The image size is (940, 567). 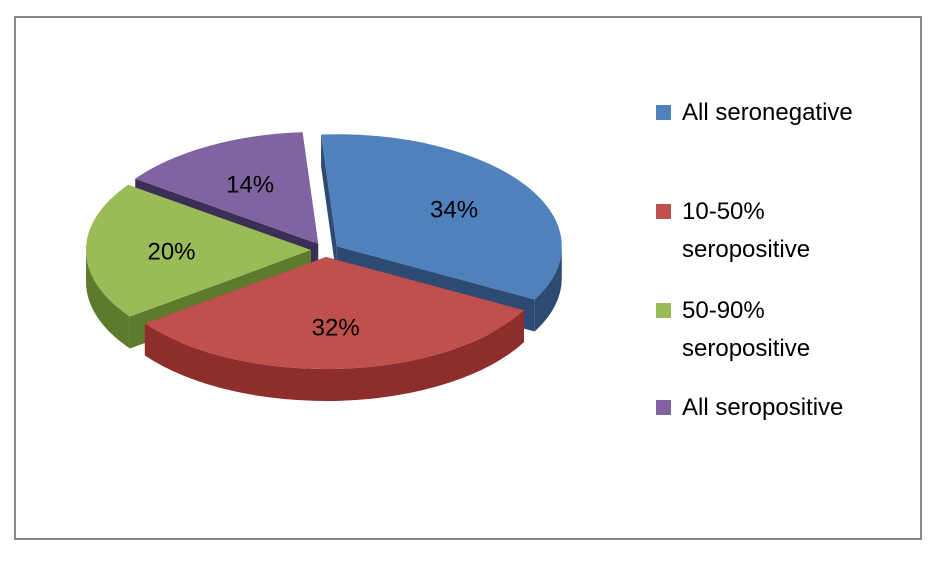 I want to click on legend-label: 50-90% seropositive, so click(x=746, y=329).